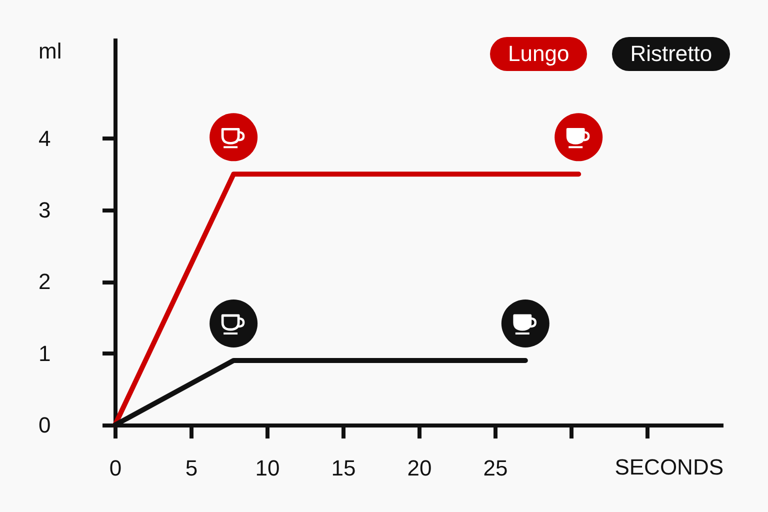 The width and height of the screenshot is (768, 512). What do you see at coordinates (343, 468) in the screenshot?
I see `x-tick-label: 15` at bounding box center [343, 468].